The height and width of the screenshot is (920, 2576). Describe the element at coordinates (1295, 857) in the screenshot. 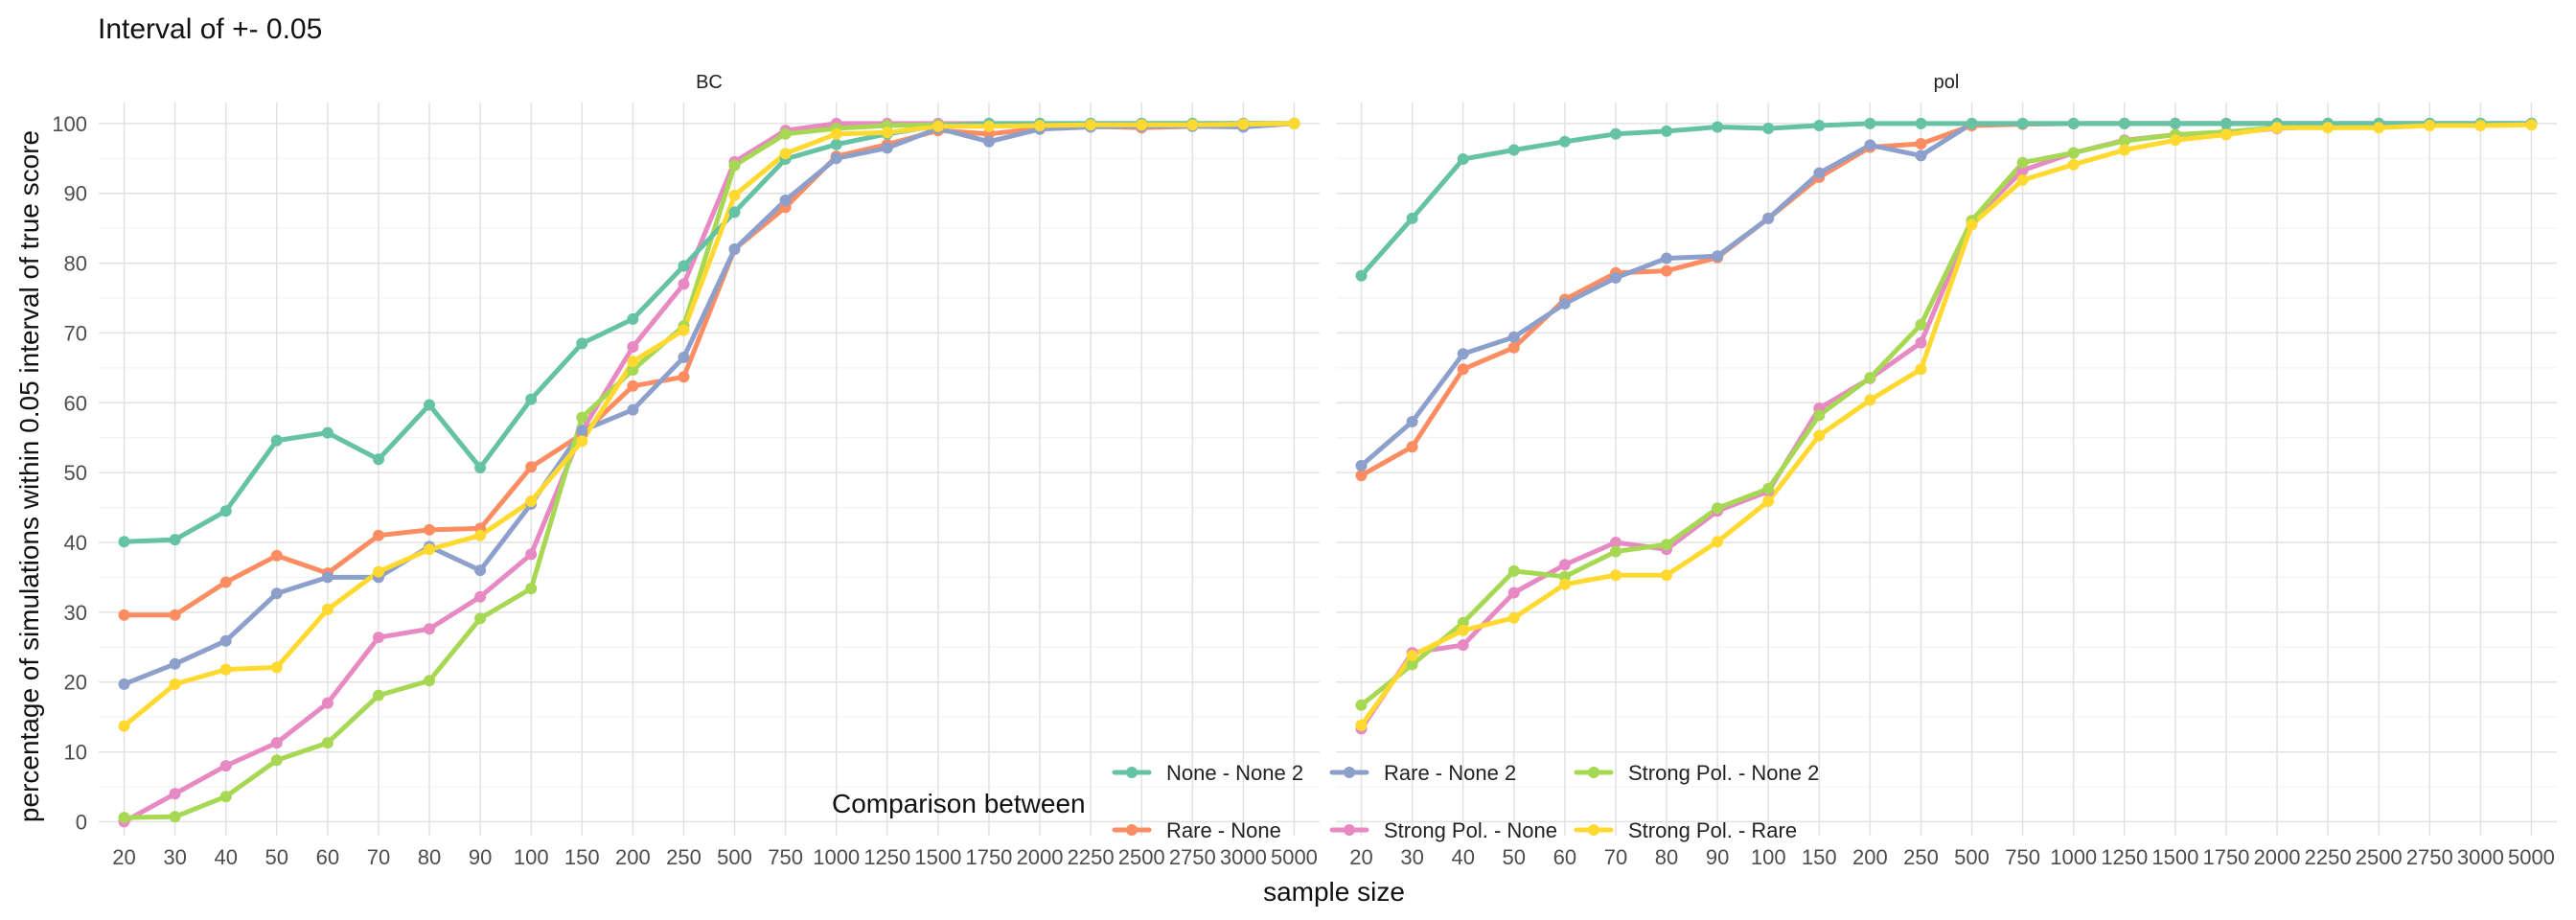

I see `x-tick-label: 5000` at that location.